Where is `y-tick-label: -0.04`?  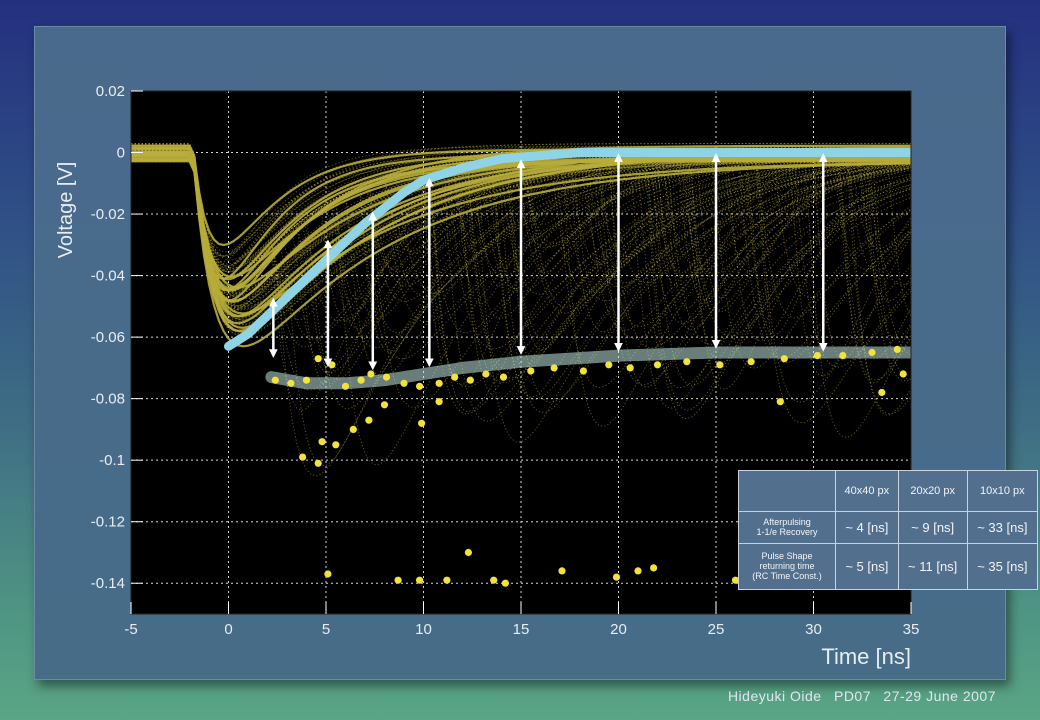 y-tick-label: -0.04 is located at coordinates (108, 276).